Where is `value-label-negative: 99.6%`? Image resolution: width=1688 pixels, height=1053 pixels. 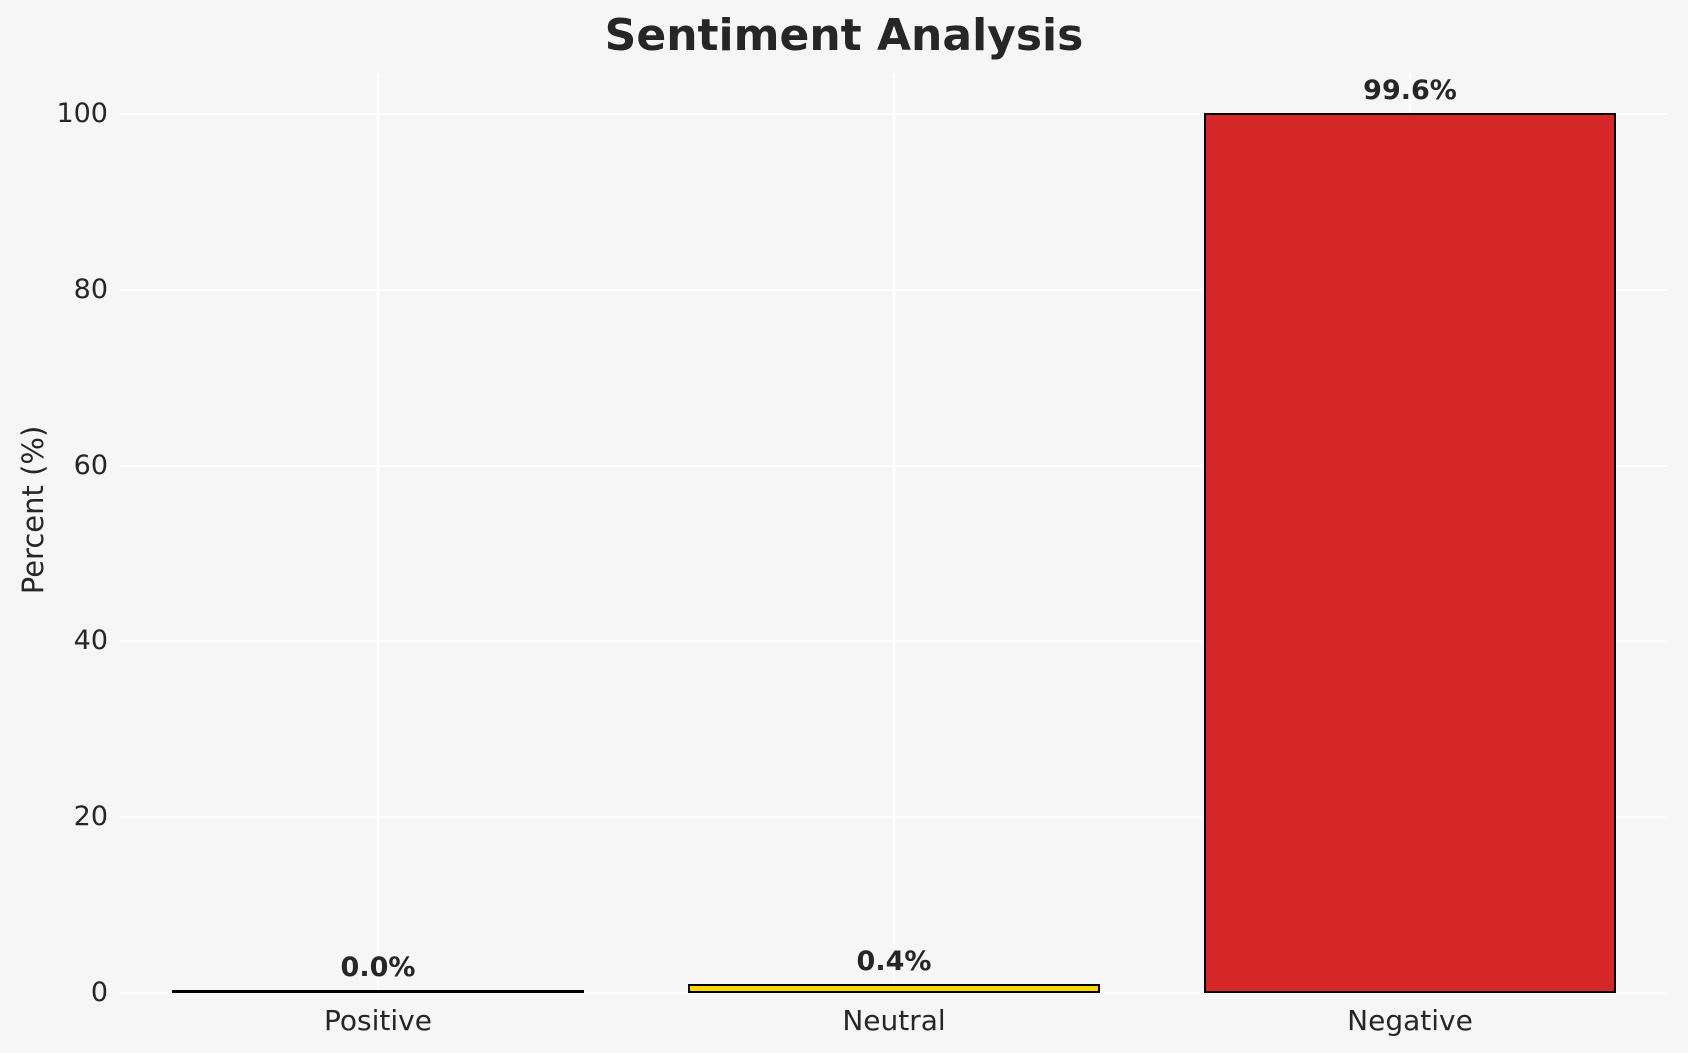 value-label-negative: 99.6% is located at coordinates (1410, 90).